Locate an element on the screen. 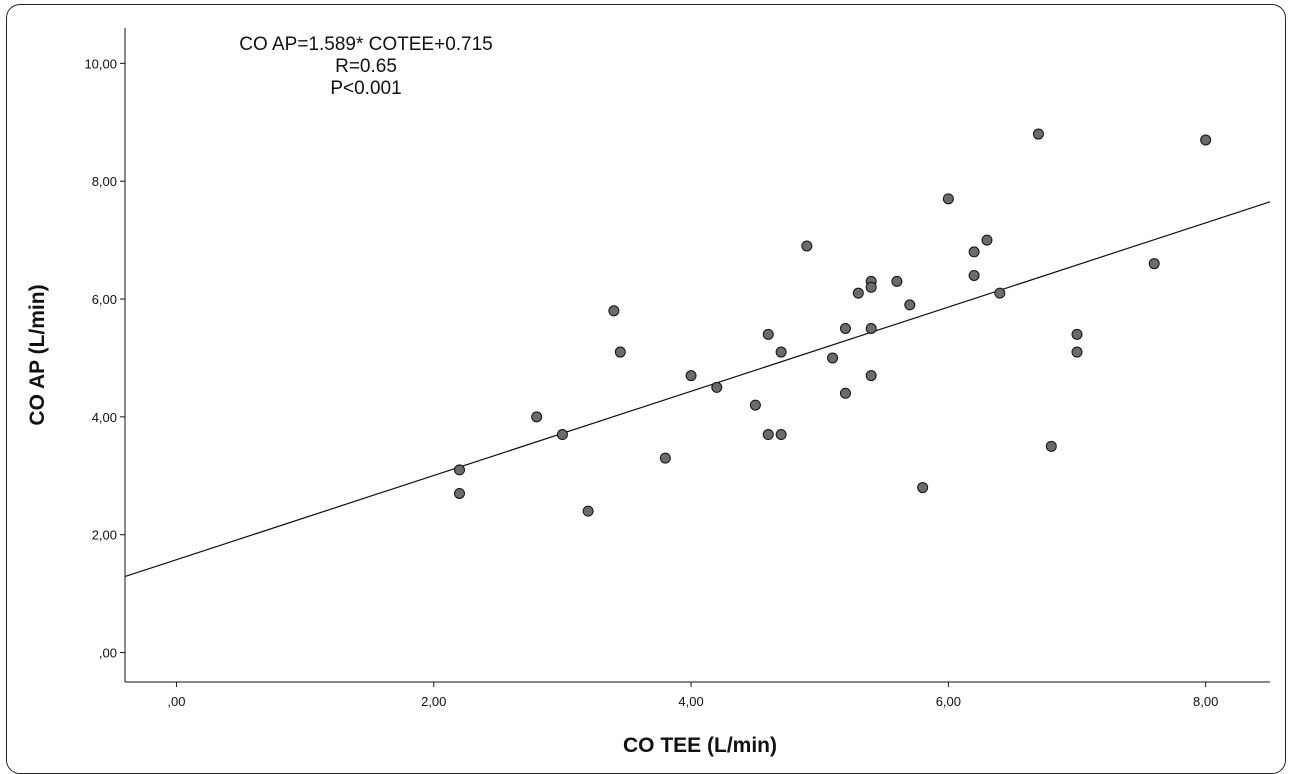 Image resolution: width=1292 pixels, height=774 pixels. y-tick-label: 4,00 is located at coordinates (104, 417).